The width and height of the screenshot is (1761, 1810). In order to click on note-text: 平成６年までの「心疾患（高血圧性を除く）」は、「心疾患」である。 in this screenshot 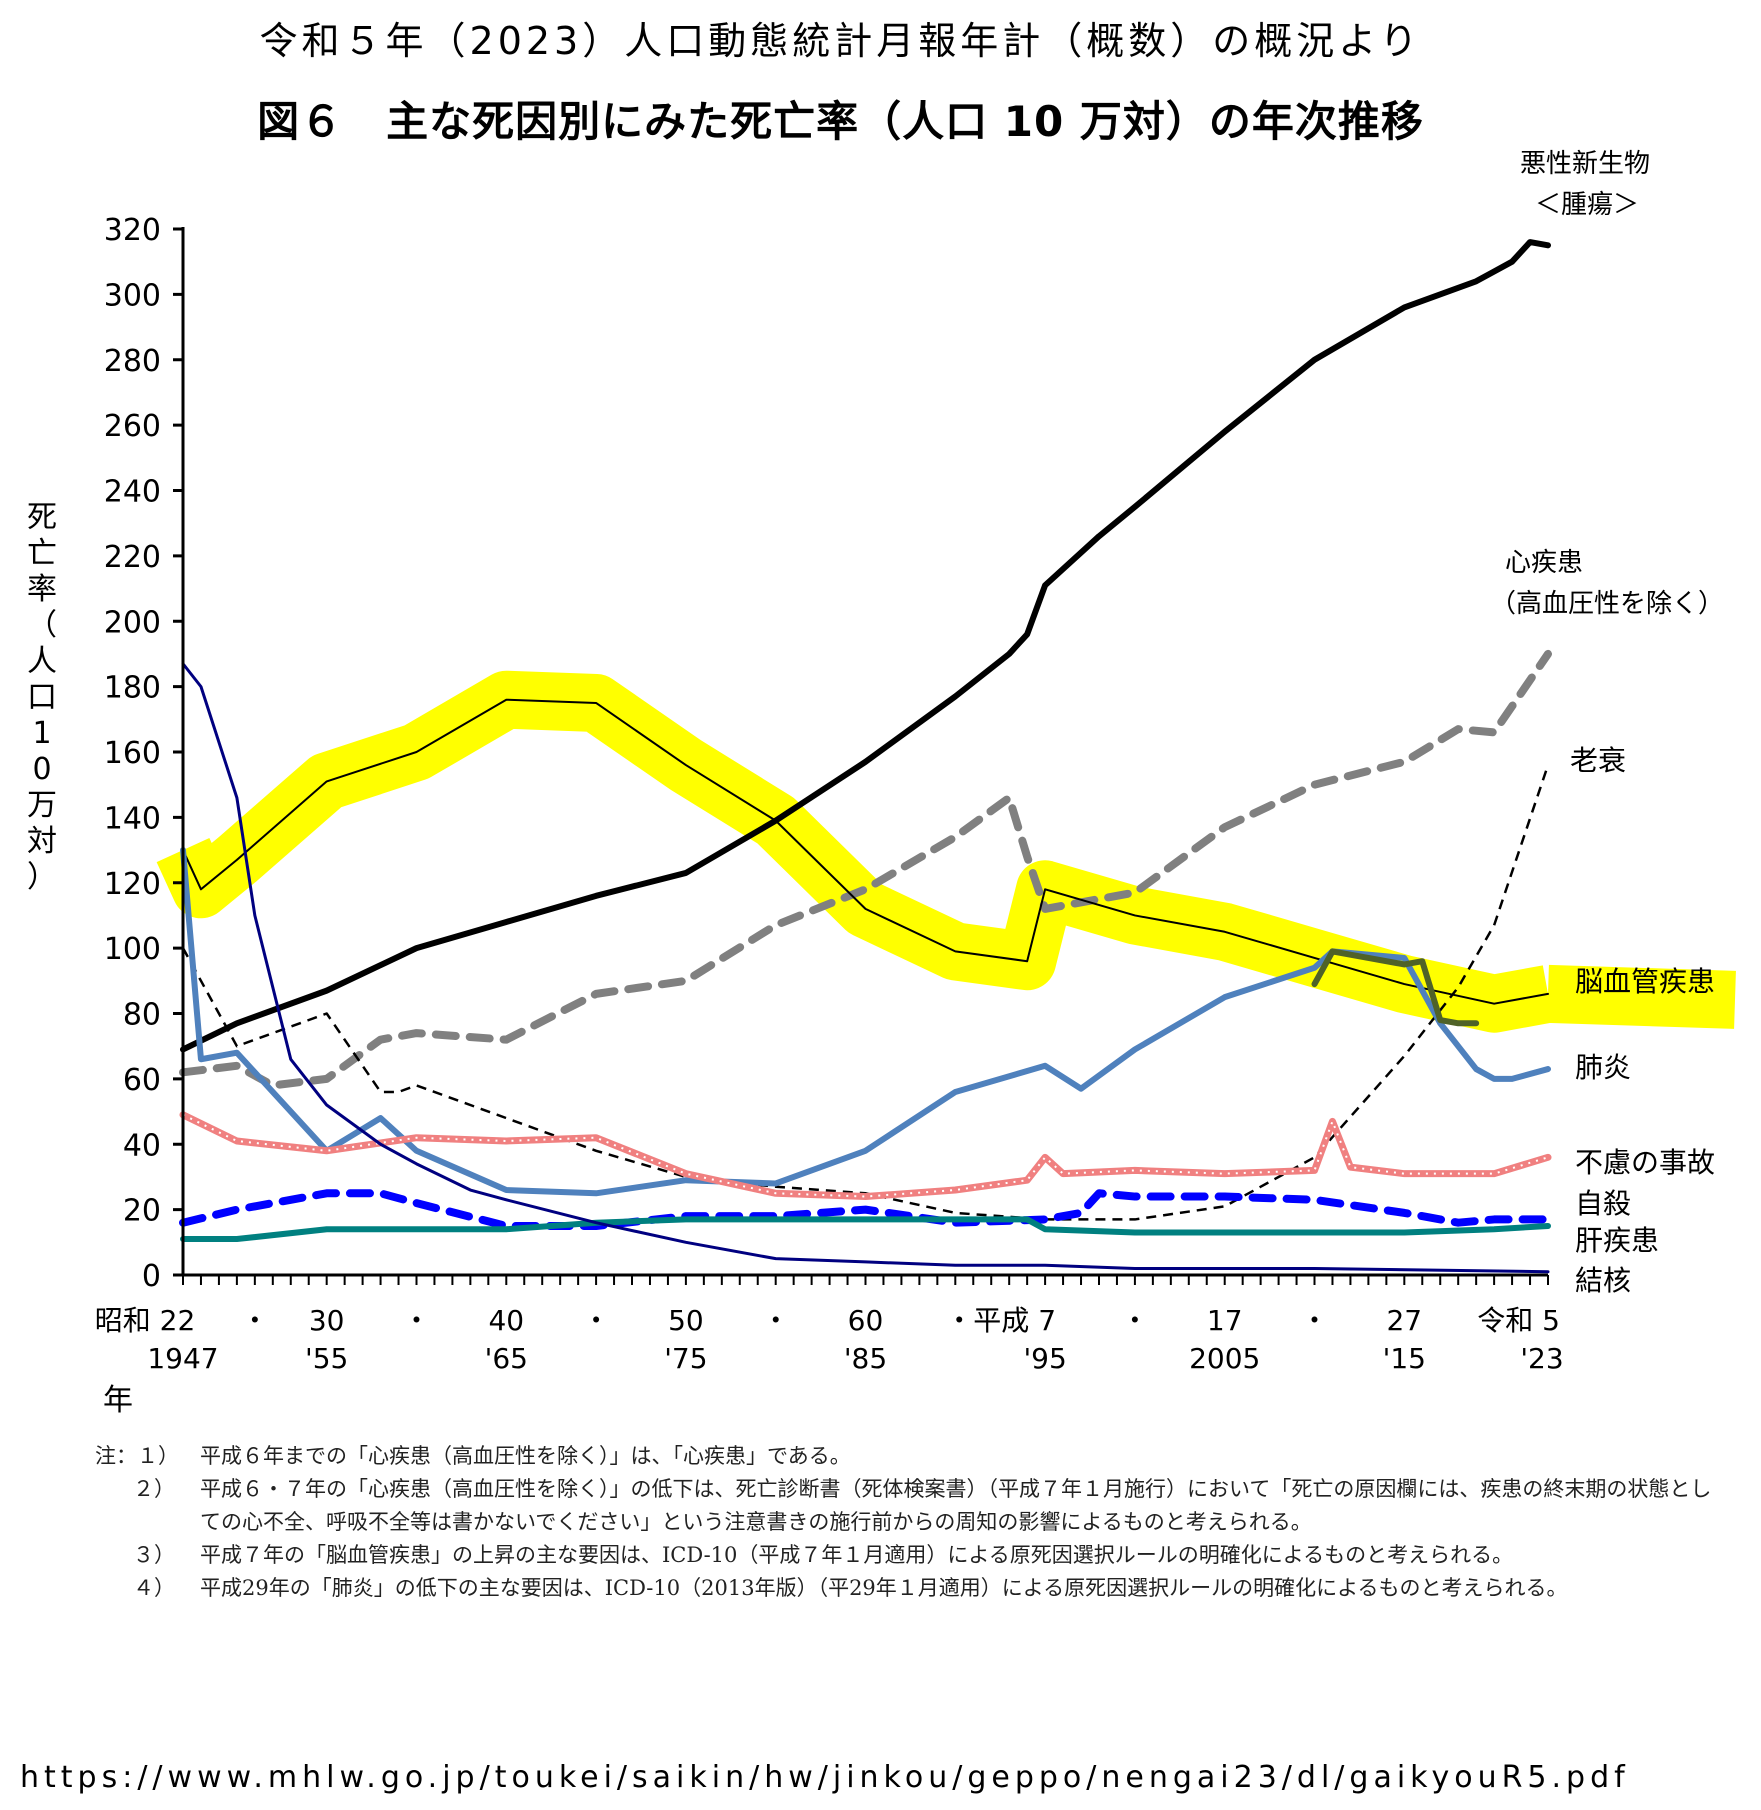, I will do `click(525, 1456)`.